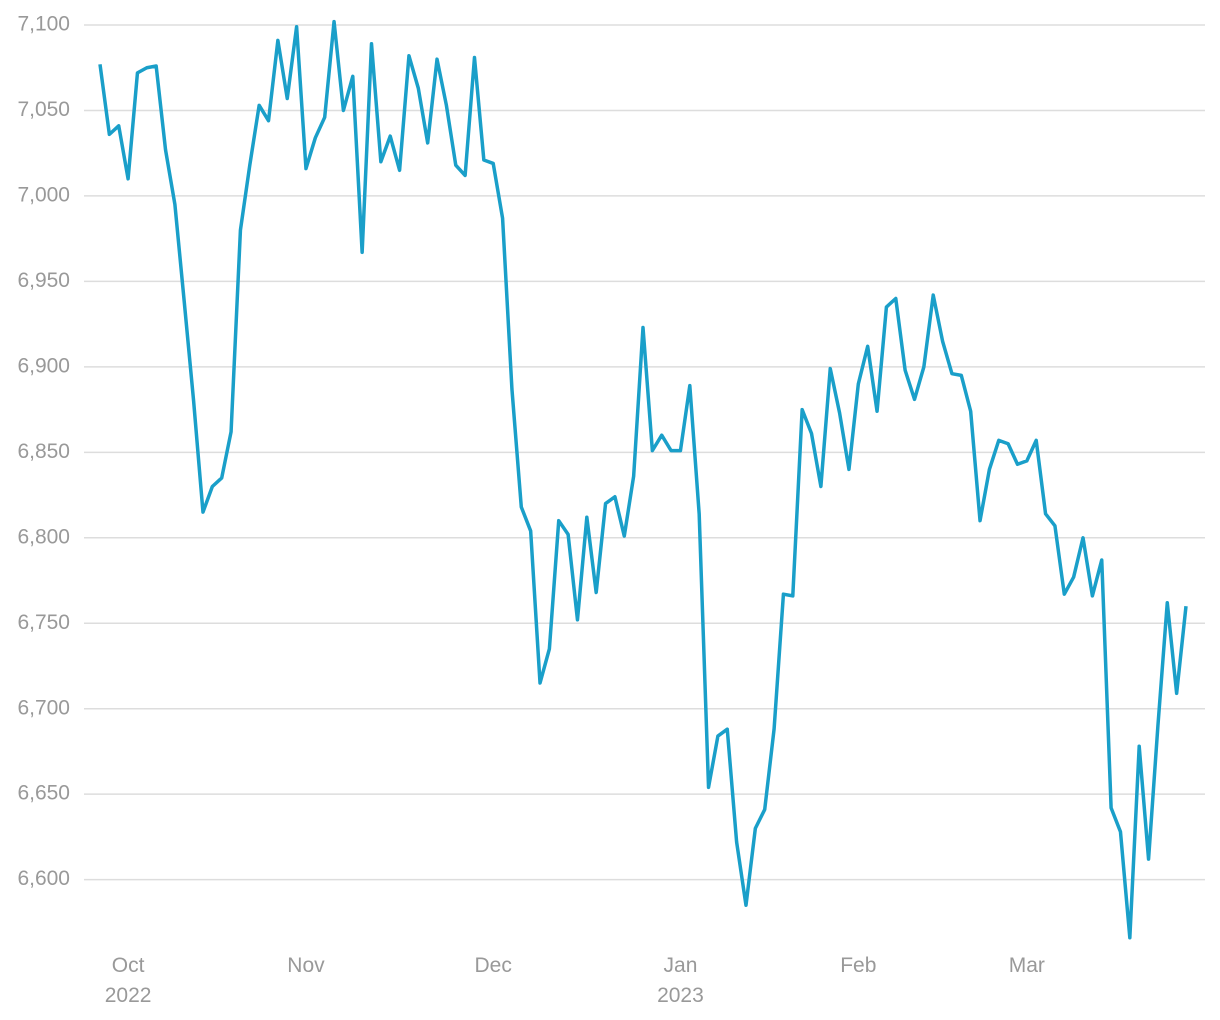  What do you see at coordinates (306, 965) in the screenshot?
I see `x-tick-label: Nov` at bounding box center [306, 965].